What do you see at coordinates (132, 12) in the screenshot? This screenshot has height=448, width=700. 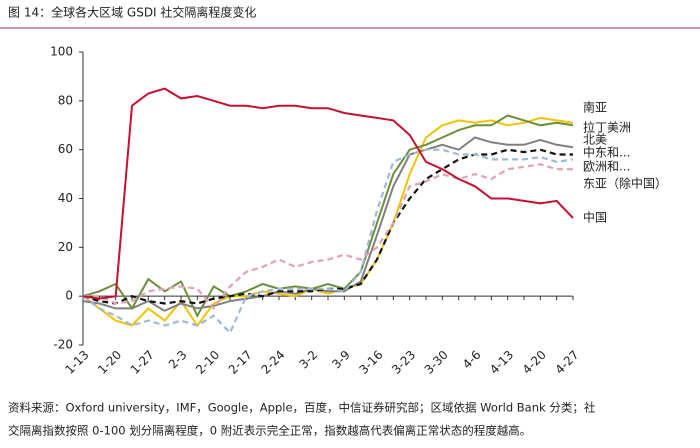 I see `chart-title: 图 14：全球各大区域 GSDI 社交隔离程度变化` at bounding box center [132, 12].